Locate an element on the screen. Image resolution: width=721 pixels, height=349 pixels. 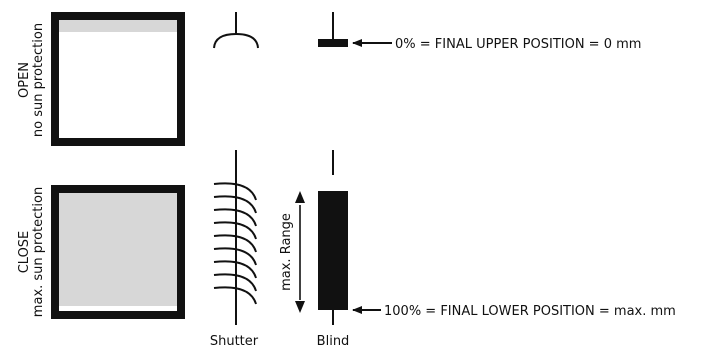
range-label: max. Range is located at coordinates (286, 252).